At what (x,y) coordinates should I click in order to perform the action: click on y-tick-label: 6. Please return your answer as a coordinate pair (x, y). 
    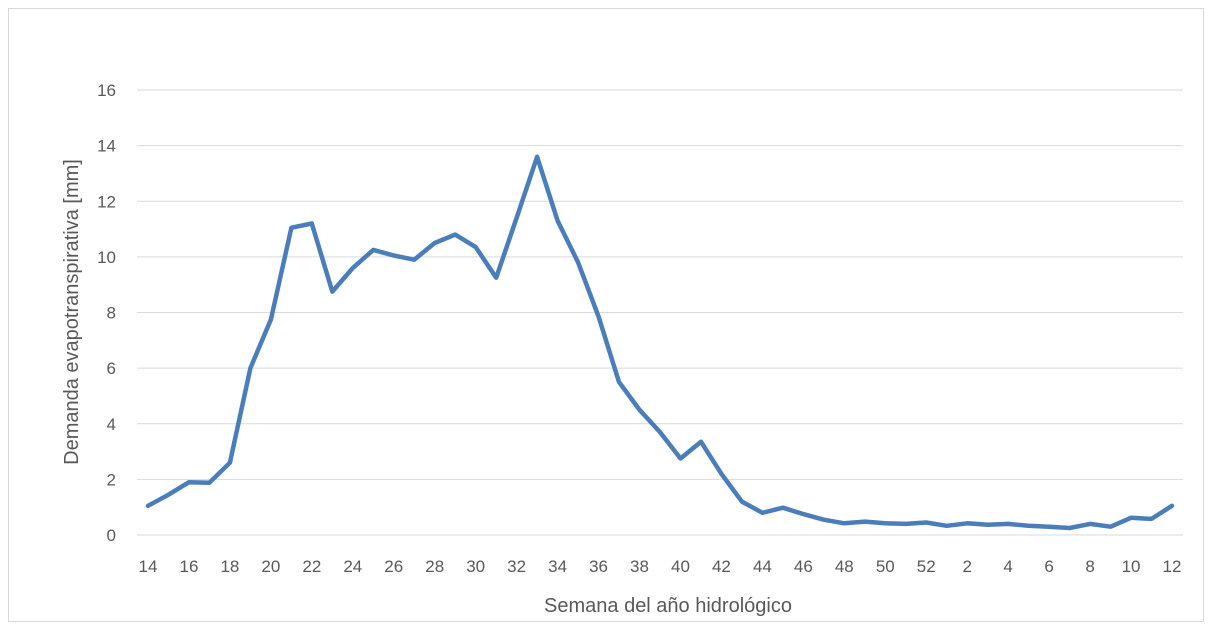
    Looking at the image, I should click on (111, 368).